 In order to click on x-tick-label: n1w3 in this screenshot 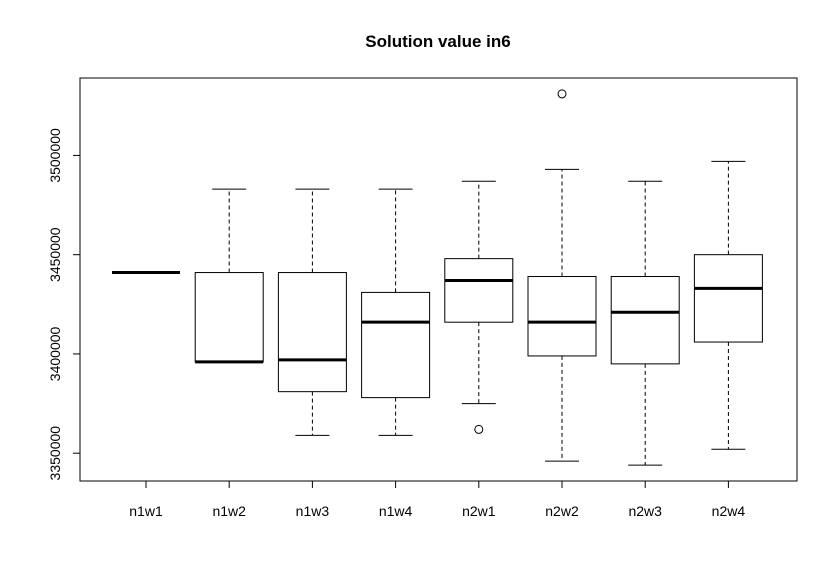, I will do `click(313, 511)`.